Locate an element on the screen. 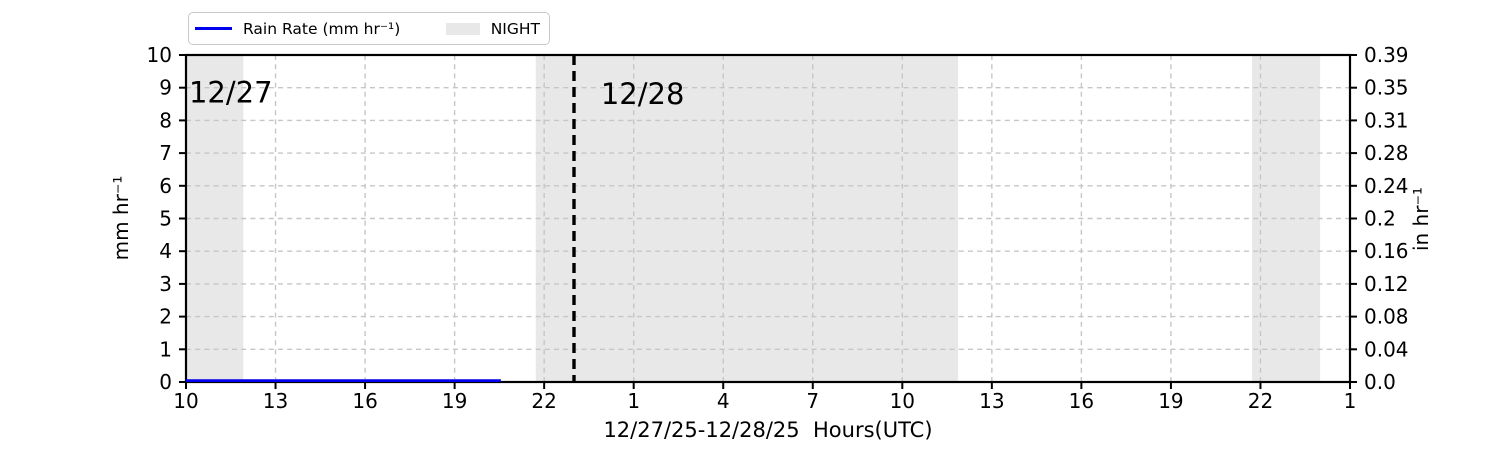 Image resolution: width=1500 pixels, height=450 pixels. y-left-tick-label: 8 is located at coordinates (165, 120).